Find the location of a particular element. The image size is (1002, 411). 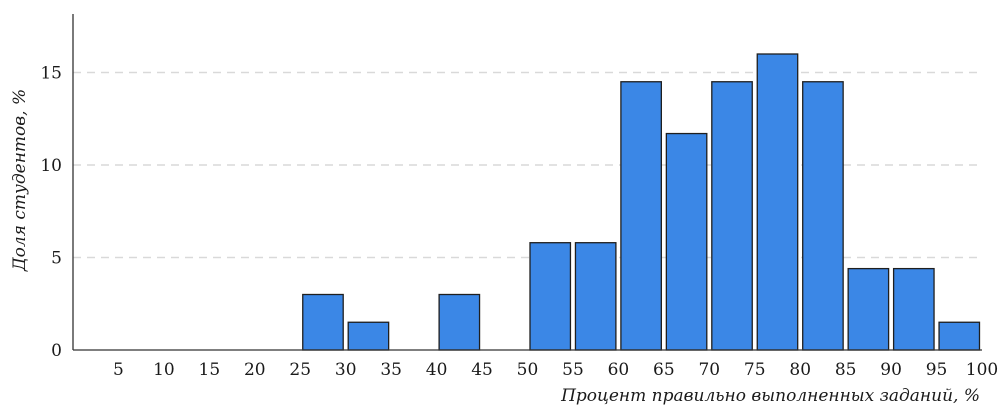

y-tick-labels: 0 5 10 15 is located at coordinates (51, 213).